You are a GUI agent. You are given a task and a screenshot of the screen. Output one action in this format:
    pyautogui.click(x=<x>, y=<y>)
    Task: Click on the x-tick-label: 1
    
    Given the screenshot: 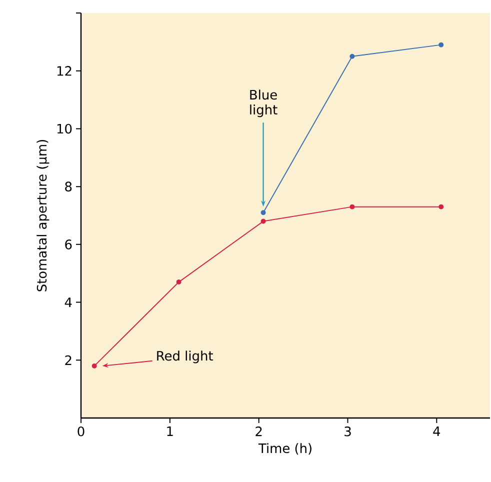 What is the action you would take?
    pyautogui.click(x=170, y=431)
    